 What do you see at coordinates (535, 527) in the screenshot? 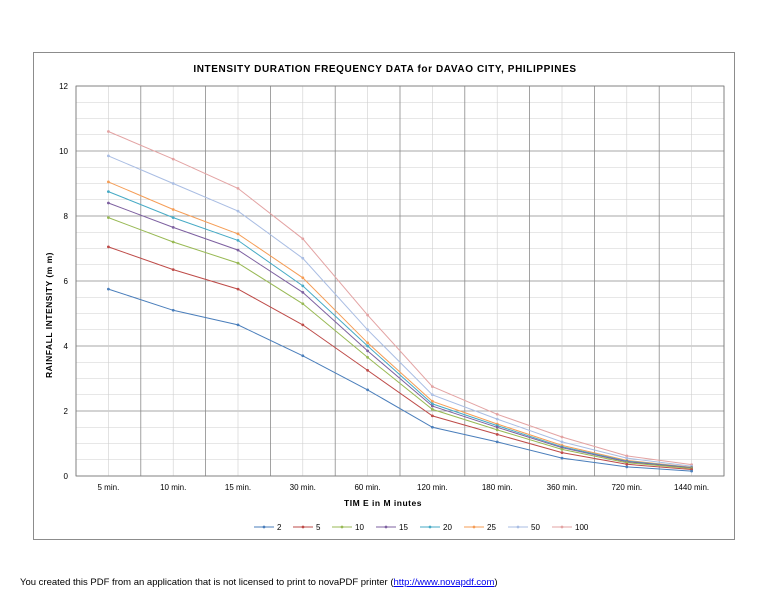
I see `legend-label: 50` at bounding box center [535, 527].